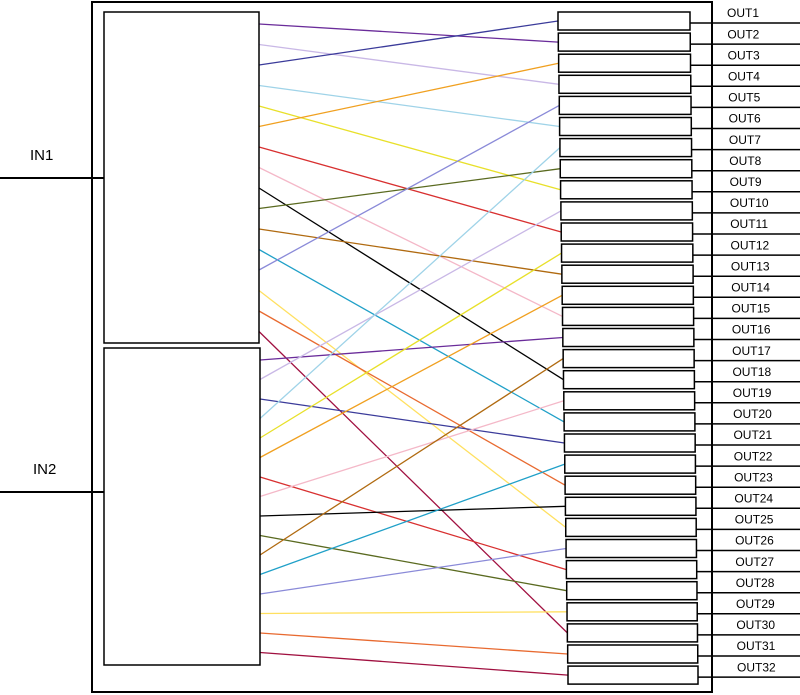 Image resolution: width=800 pixels, height=695 pixels. What do you see at coordinates (754, 562) in the screenshot?
I see `output-label: OUT27` at bounding box center [754, 562].